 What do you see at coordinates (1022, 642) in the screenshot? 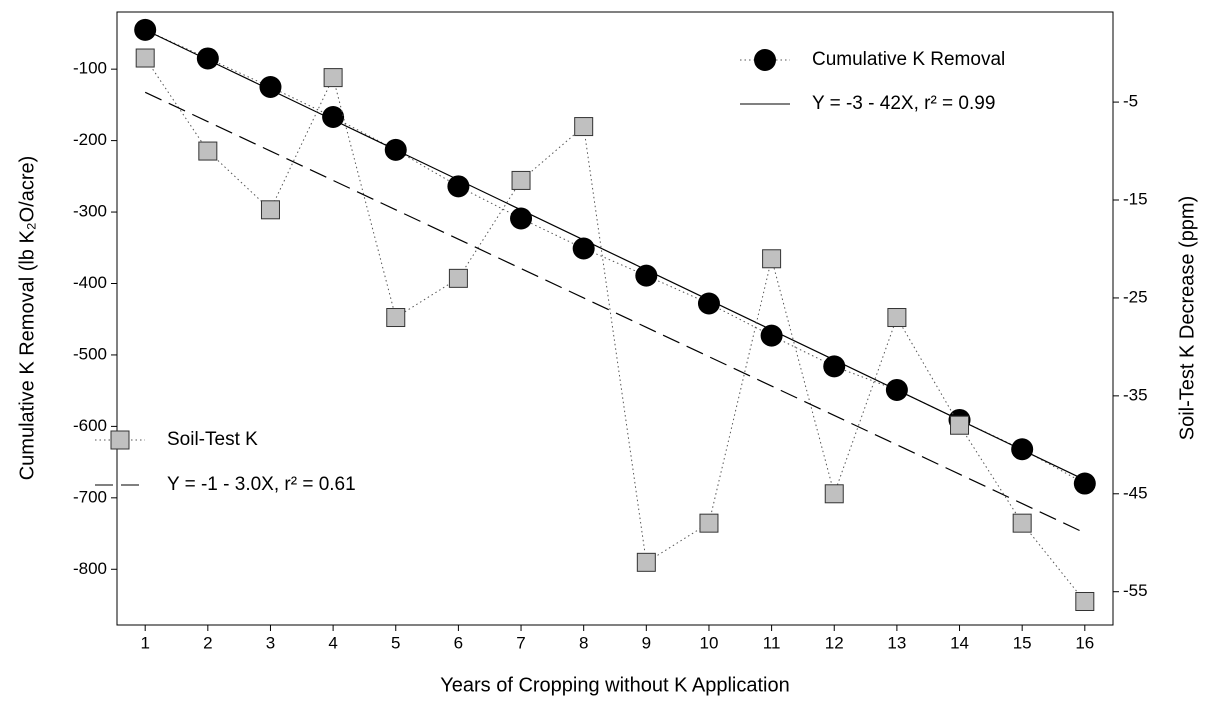
I see `x-tick-label: 15` at bounding box center [1022, 642].